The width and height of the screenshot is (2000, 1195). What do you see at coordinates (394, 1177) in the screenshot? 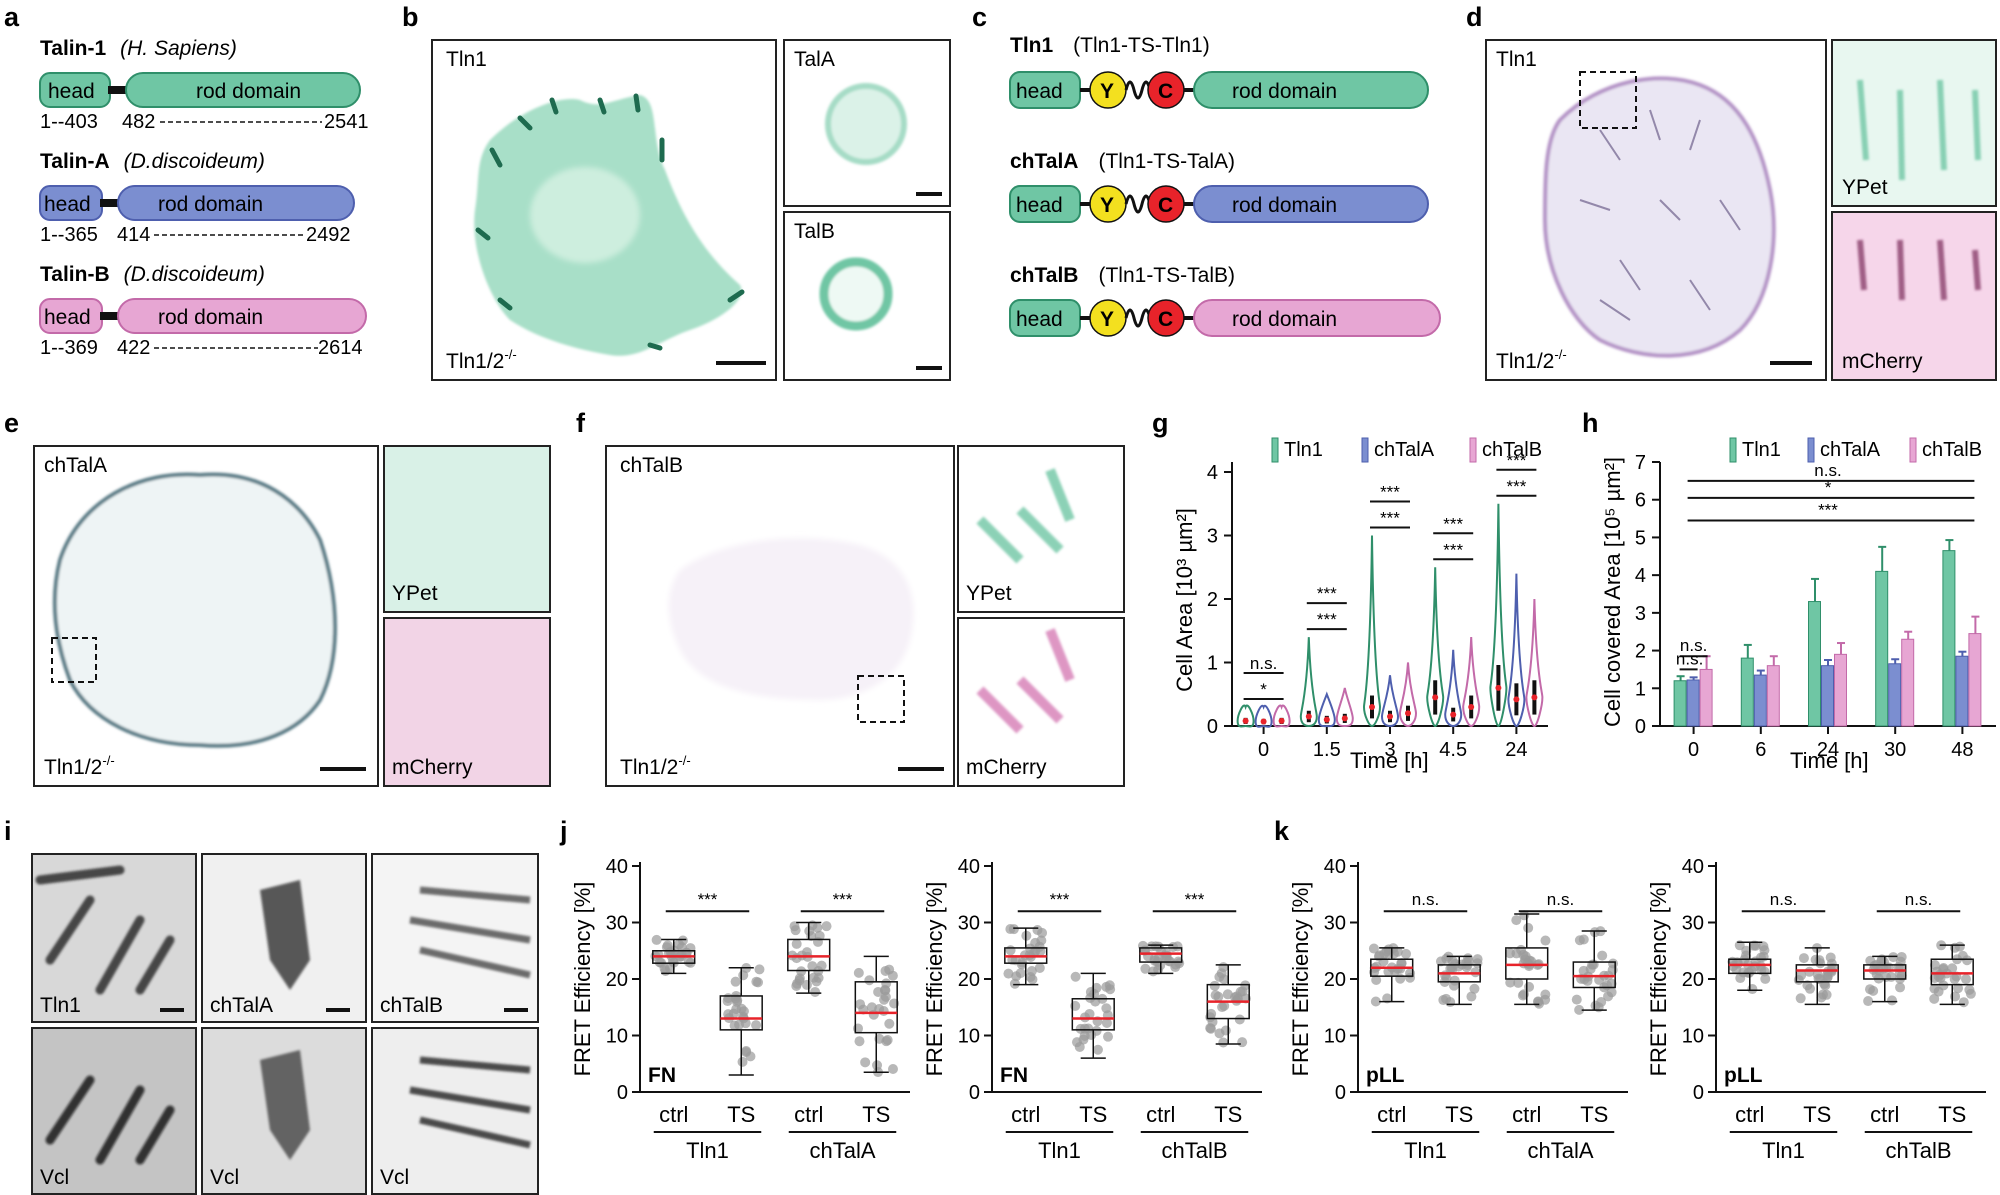
I see `panel-i-bottom-label-3: Vcl` at bounding box center [394, 1177].